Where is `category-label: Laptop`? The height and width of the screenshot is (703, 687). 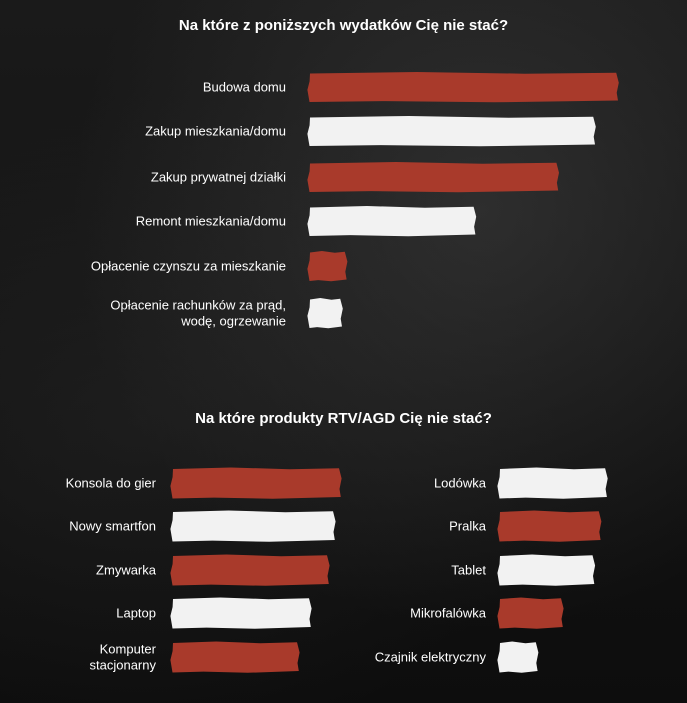
category-label: Laptop is located at coordinates (136, 613).